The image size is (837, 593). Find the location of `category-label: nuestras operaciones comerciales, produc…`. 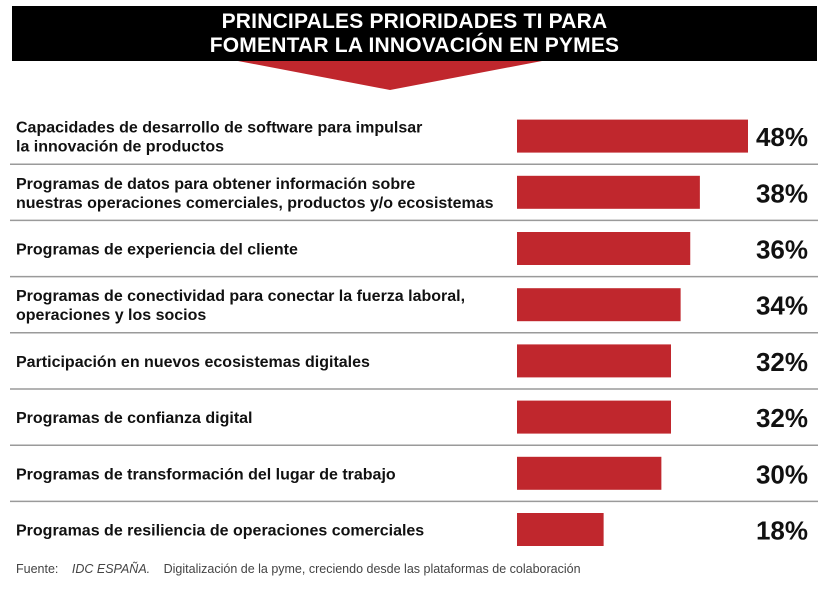

category-label: nuestras operaciones comerciales, produc… is located at coordinates (255, 203).